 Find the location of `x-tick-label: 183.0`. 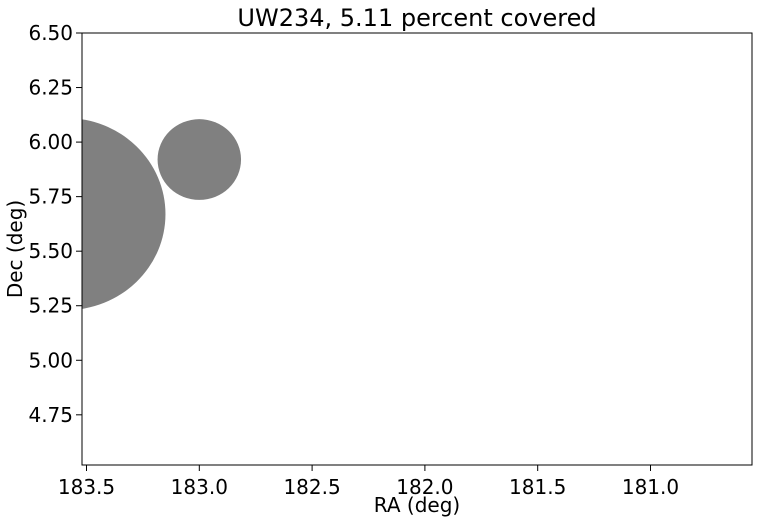

x-tick-label: 183.0 is located at coordinates (199, 487).